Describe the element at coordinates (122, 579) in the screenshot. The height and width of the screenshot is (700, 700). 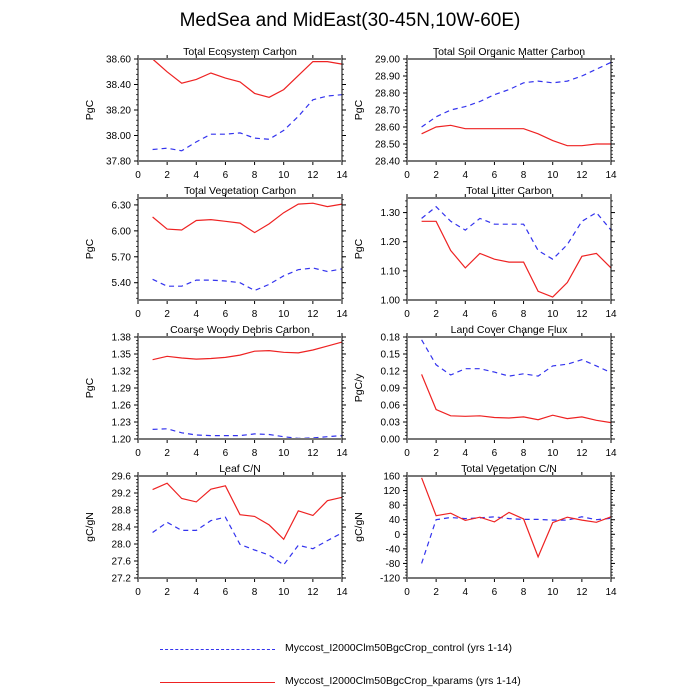
I see `y-tick-label: 27.2` at that location.